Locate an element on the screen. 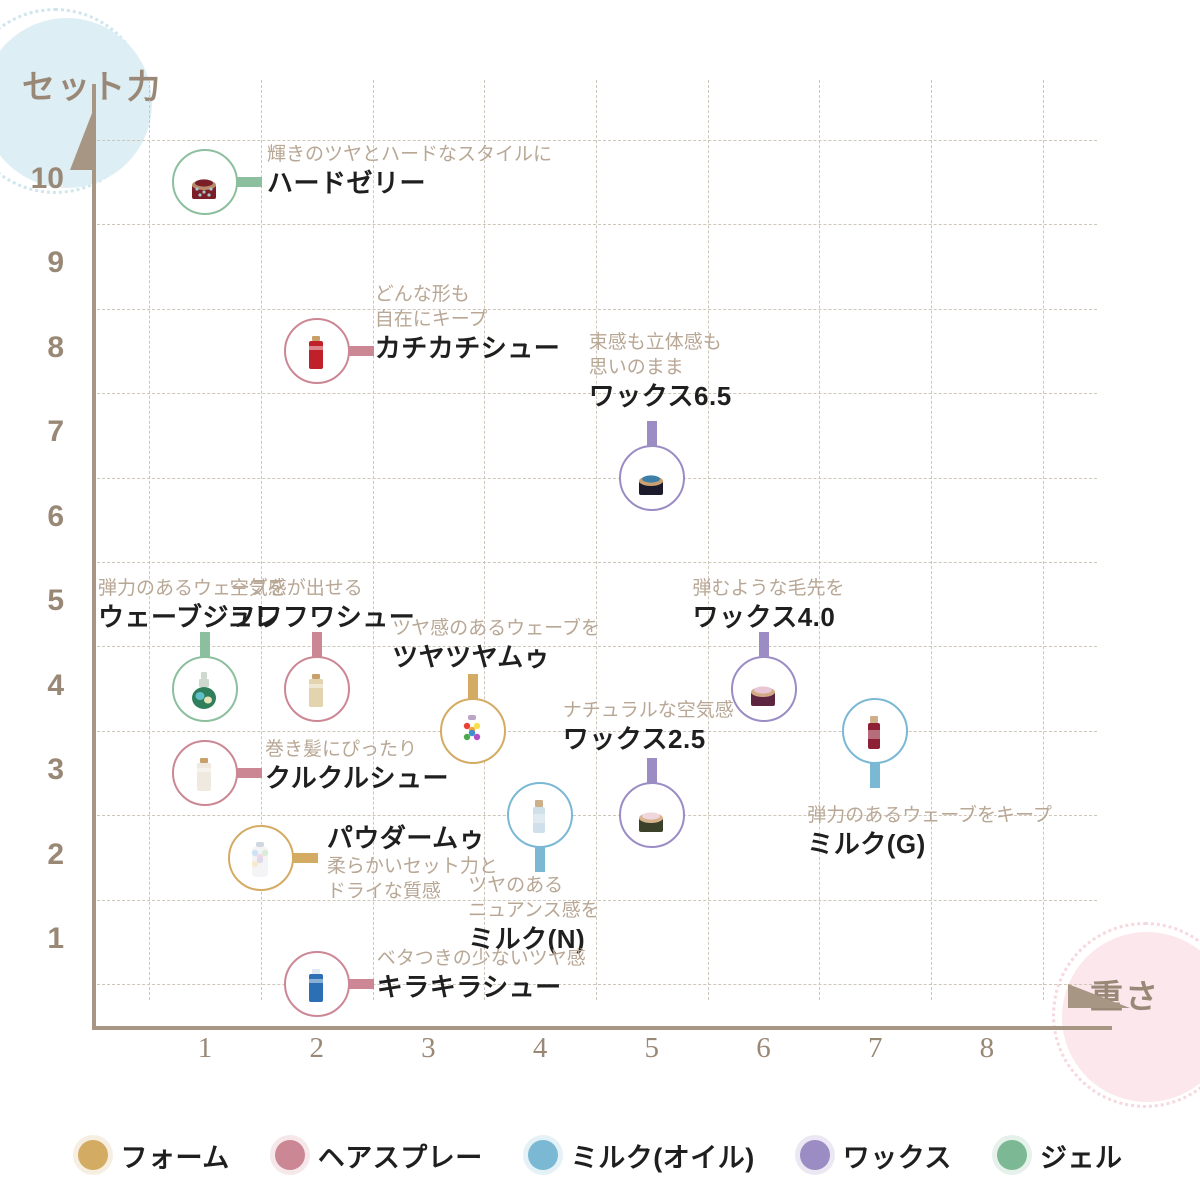 Image resolution: width=1200 pixels, height=1200 pixels. y-axis-arrow is located at coordinates (82, 139).